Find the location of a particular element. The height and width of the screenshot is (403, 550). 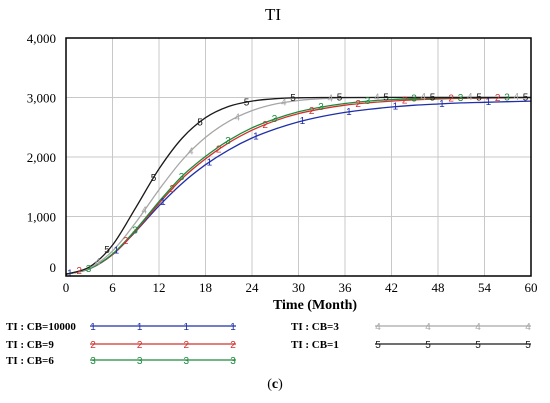

x-tick-label: 24 is located at coordinates (253, 287).